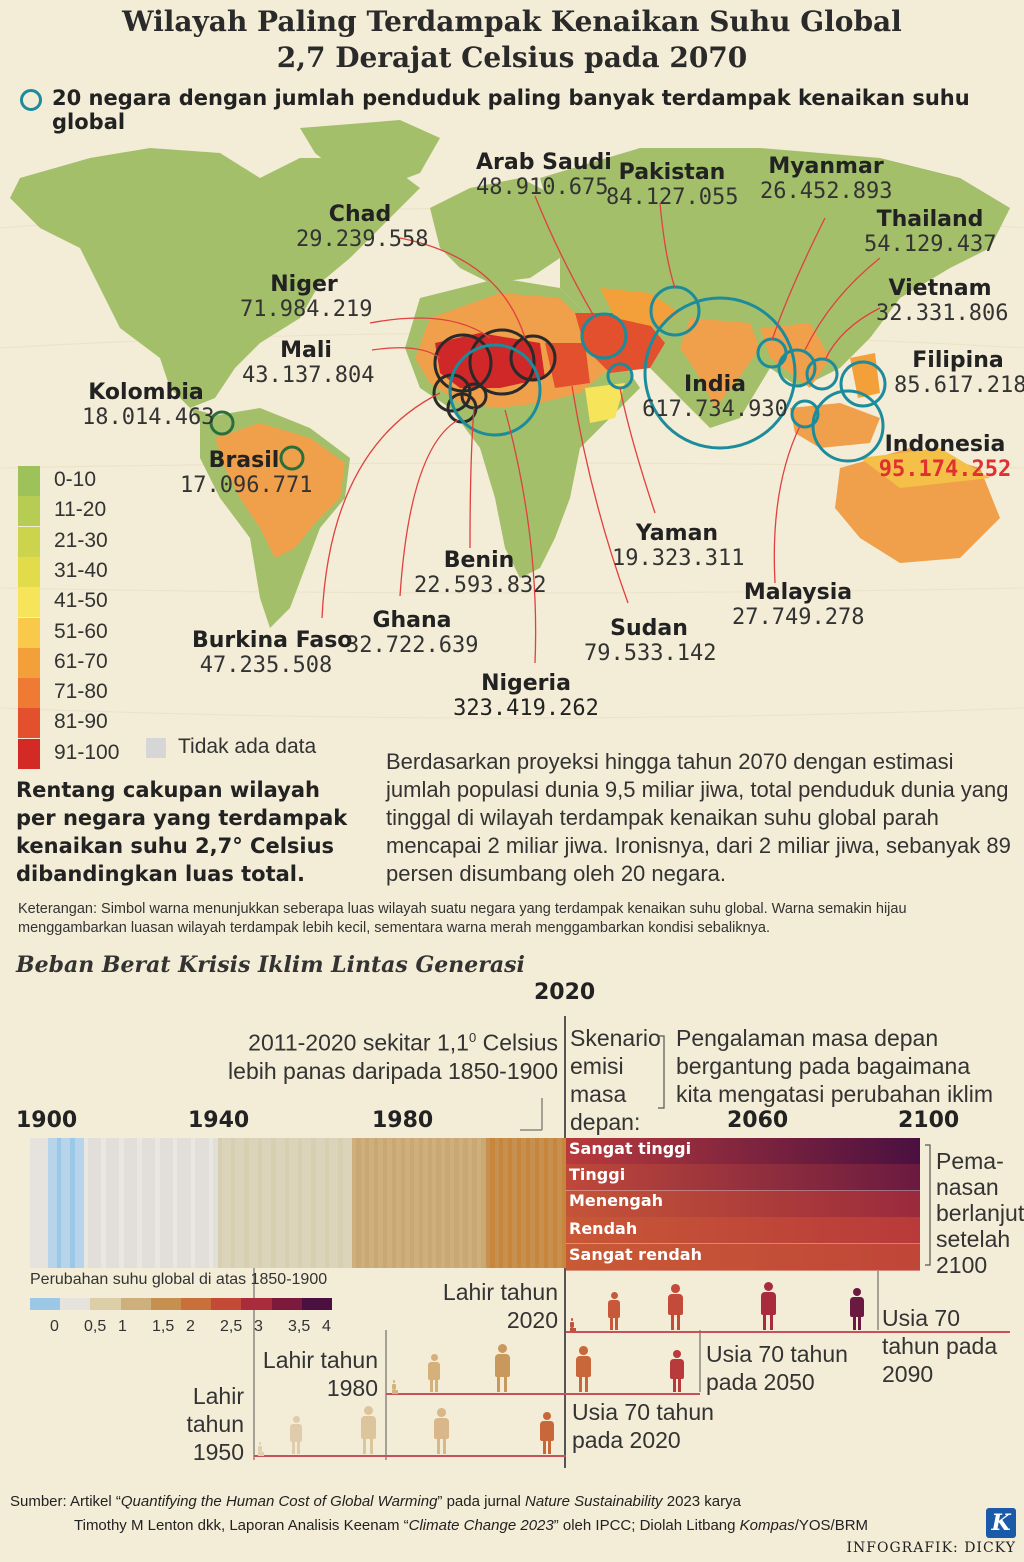 Image resolution: width=1024 pixels, height=1562 pixels. Describe the element at coordinates (835, 425) in the screenshot. I see `indonesia-shape` at that location.